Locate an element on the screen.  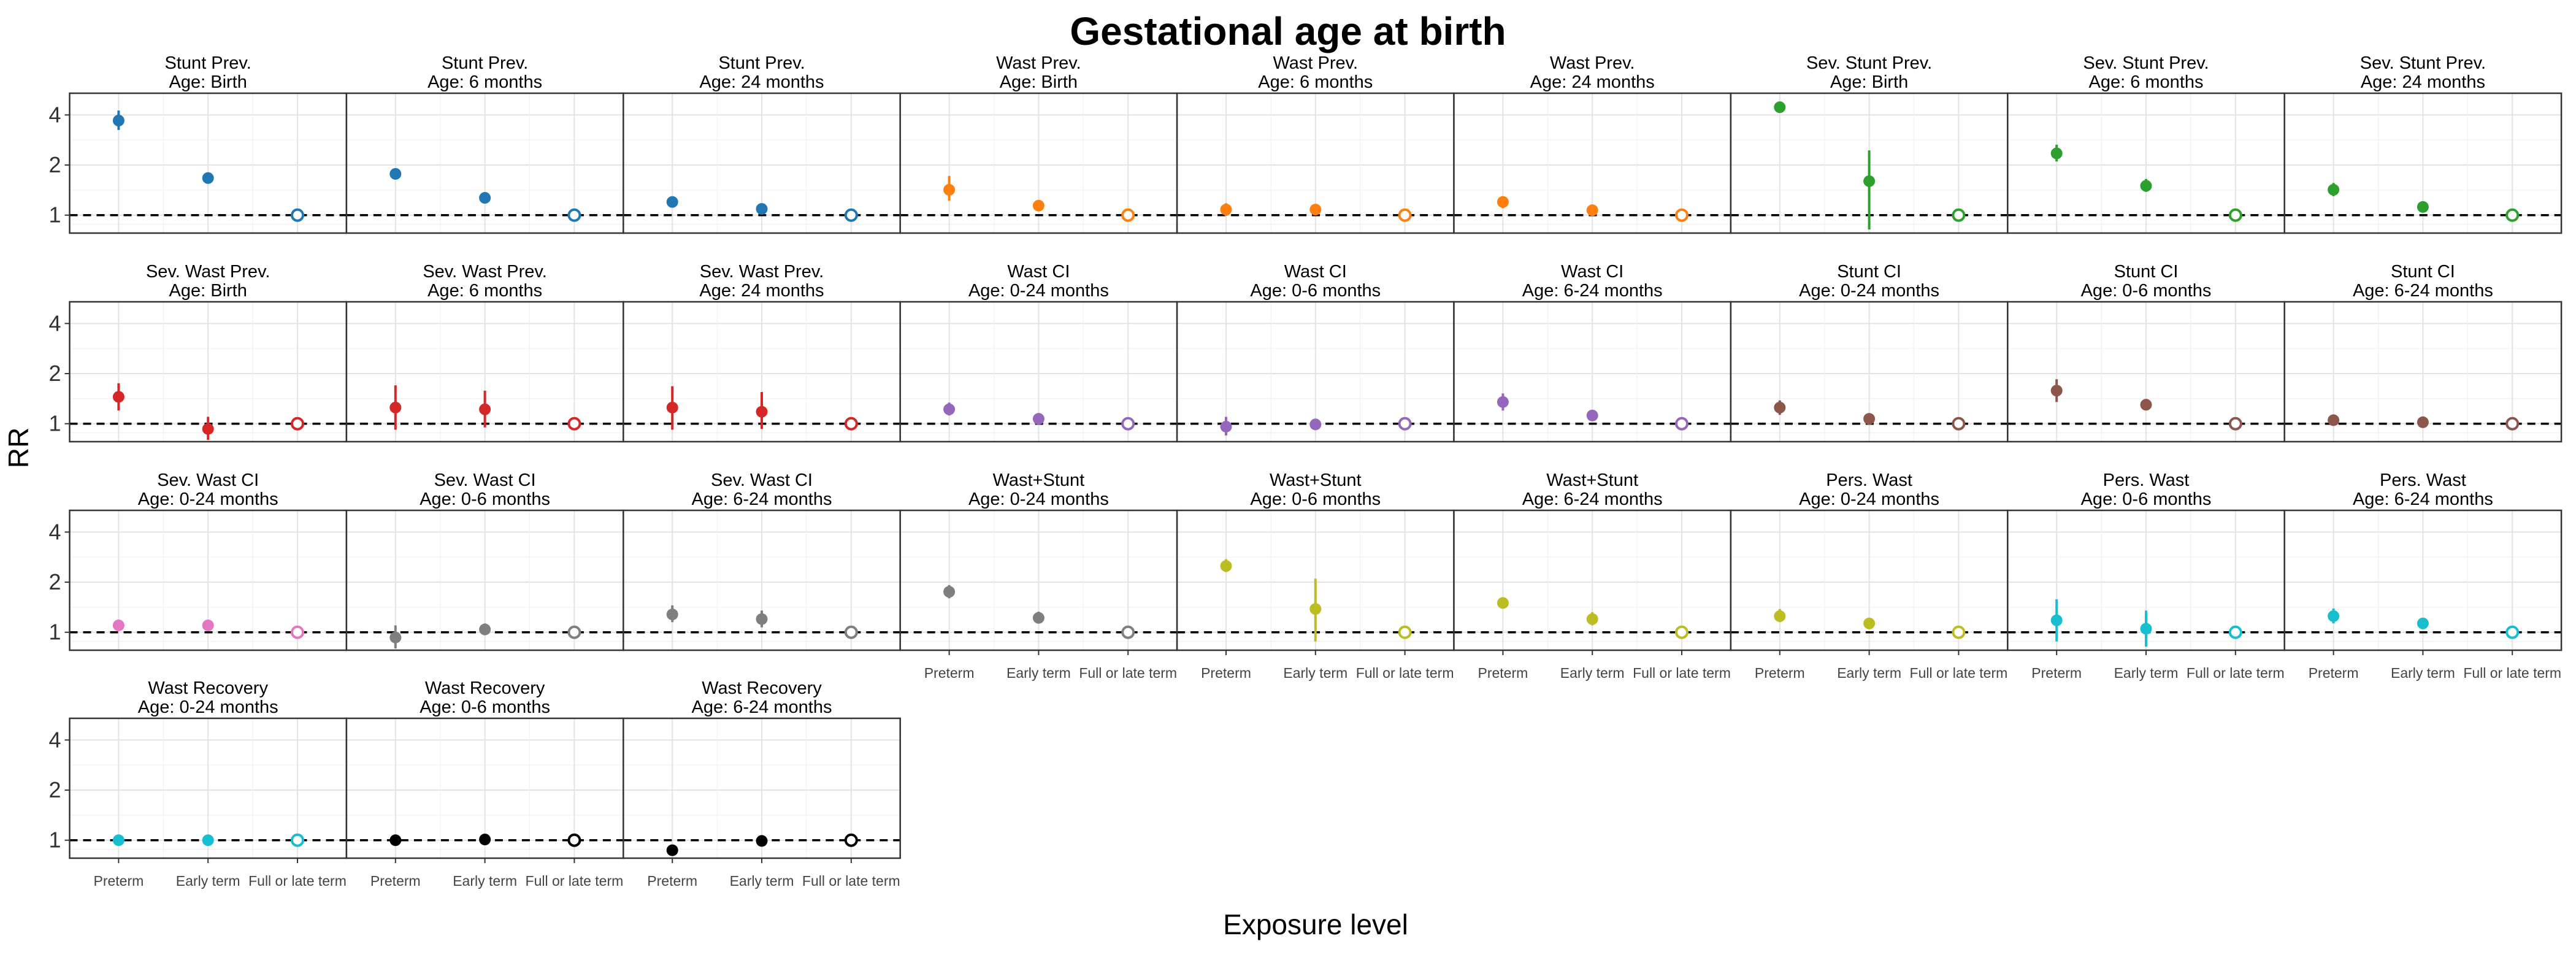
panel-title-line1: Sev. Wast CI is located at coordinates (208, 480).